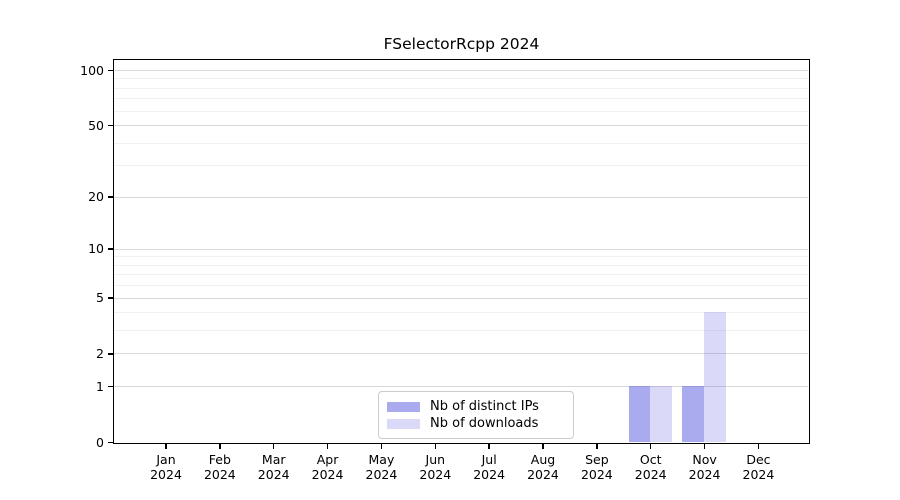 This screenshot has height=500, width=900. Describe the element at coordinates (381, 467) in the screenshot. I see `x-tick-label-may: May 2024` at that location.